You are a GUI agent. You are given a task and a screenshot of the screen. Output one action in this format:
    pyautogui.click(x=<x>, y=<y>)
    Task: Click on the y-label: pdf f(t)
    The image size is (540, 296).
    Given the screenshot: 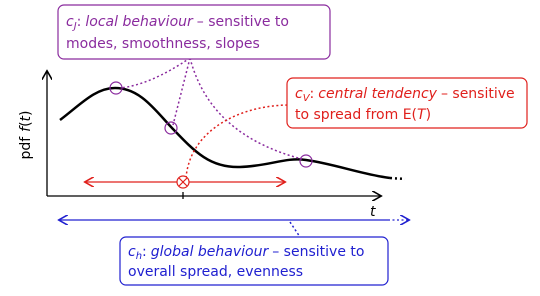 What is the action you would take?
    pyautogui.click(x=26, y=134)
    